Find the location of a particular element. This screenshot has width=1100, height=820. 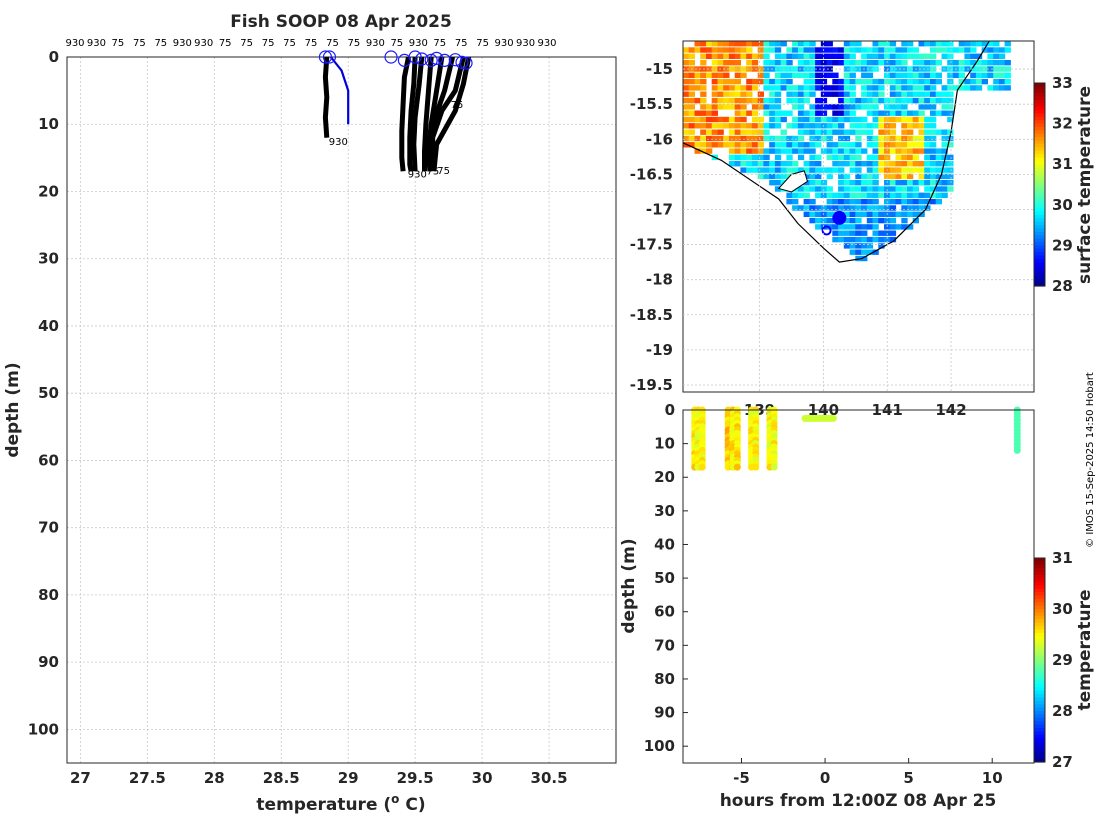

profile-y-tick-label: 40 is located at coordinates (48, 326).